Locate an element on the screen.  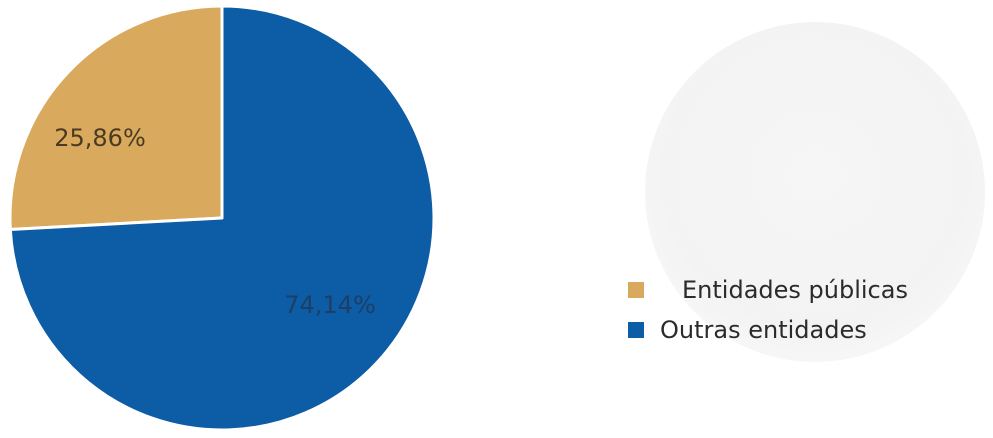
data-label-entidades-publicas: 25,86% is located at coordinates (100, 138).